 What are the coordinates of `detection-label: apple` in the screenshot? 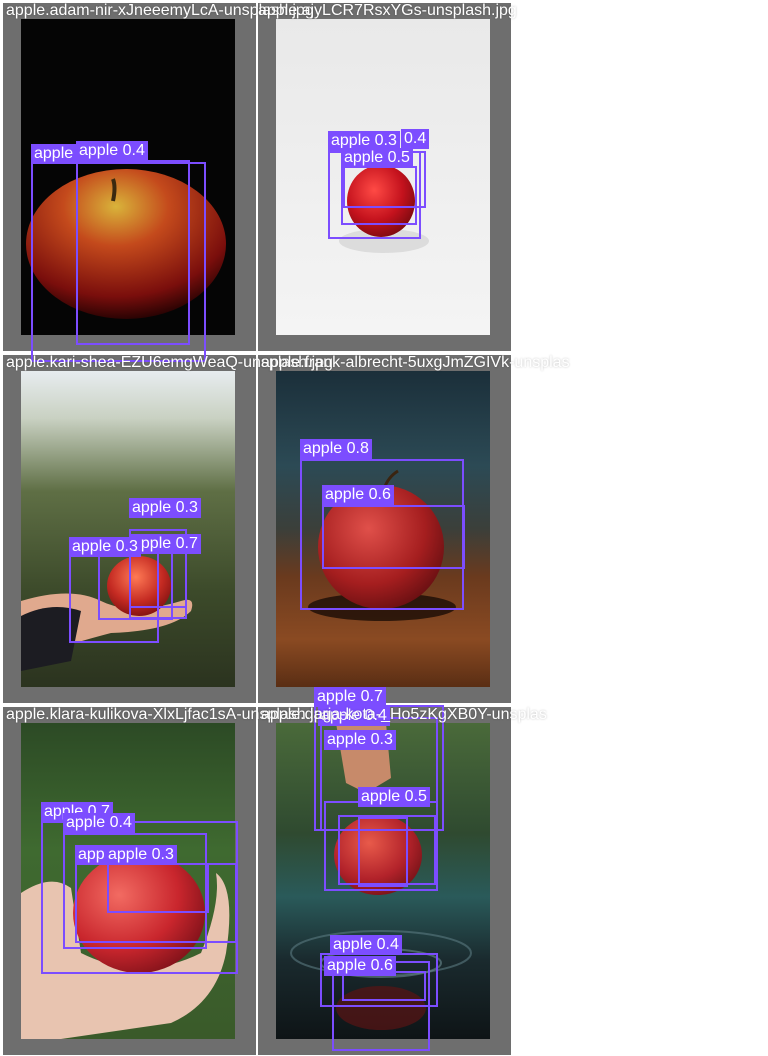 It's located at (54, 154).